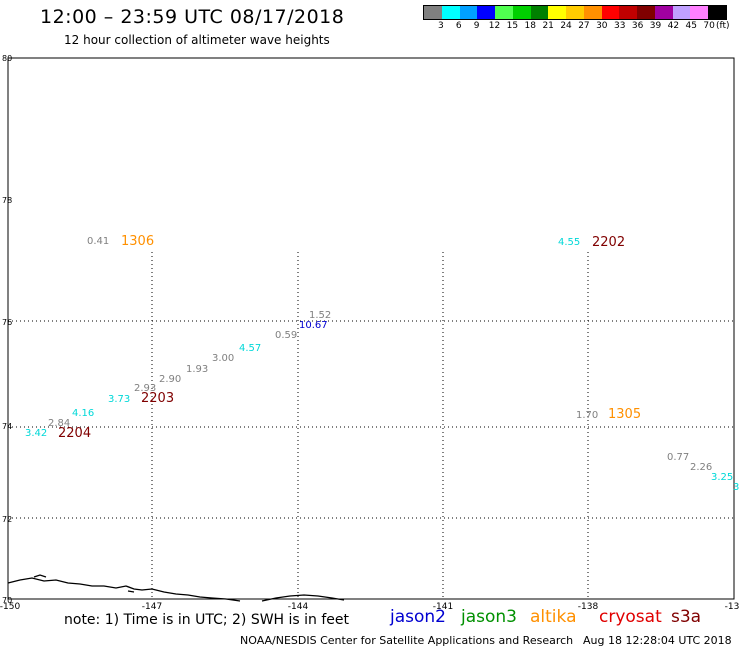 The width and height of the screenshot is (740, 650). I want to click on wave-height-value: 3.73, so click(119, 399).